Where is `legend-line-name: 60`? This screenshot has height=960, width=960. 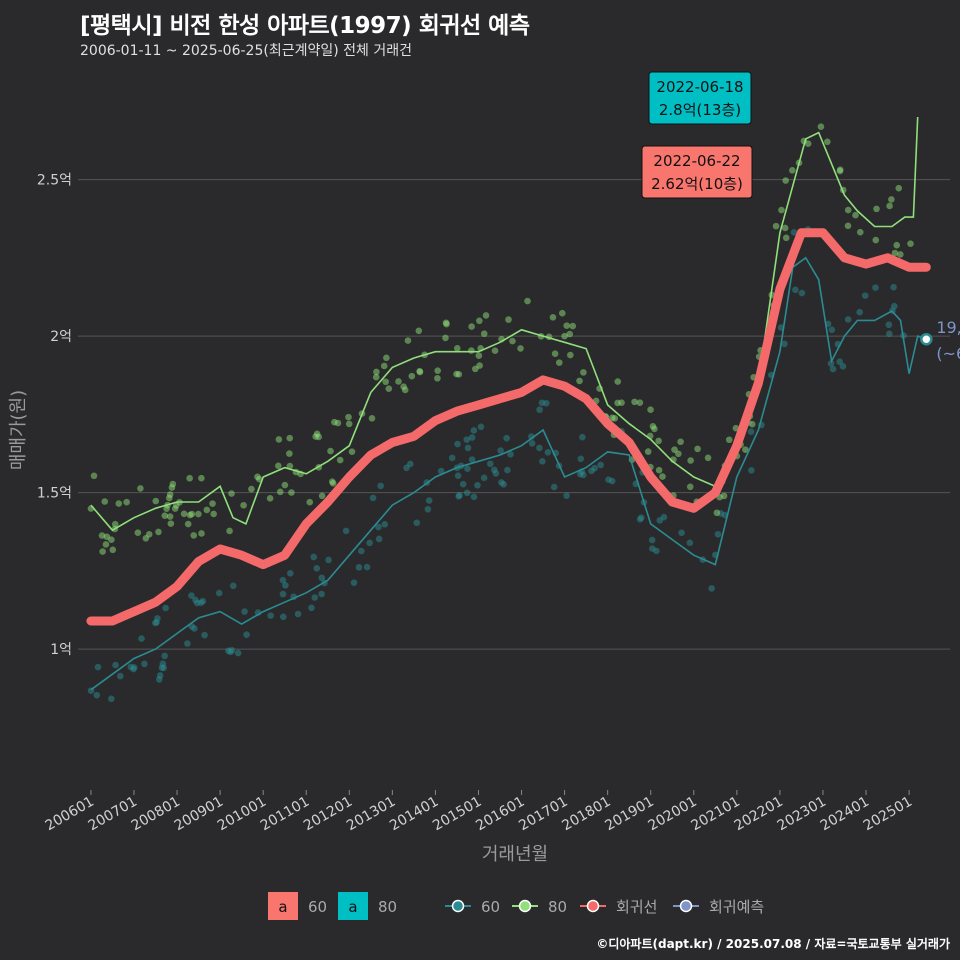
legend-line-name: 60 is located at coordinates (490, 907).